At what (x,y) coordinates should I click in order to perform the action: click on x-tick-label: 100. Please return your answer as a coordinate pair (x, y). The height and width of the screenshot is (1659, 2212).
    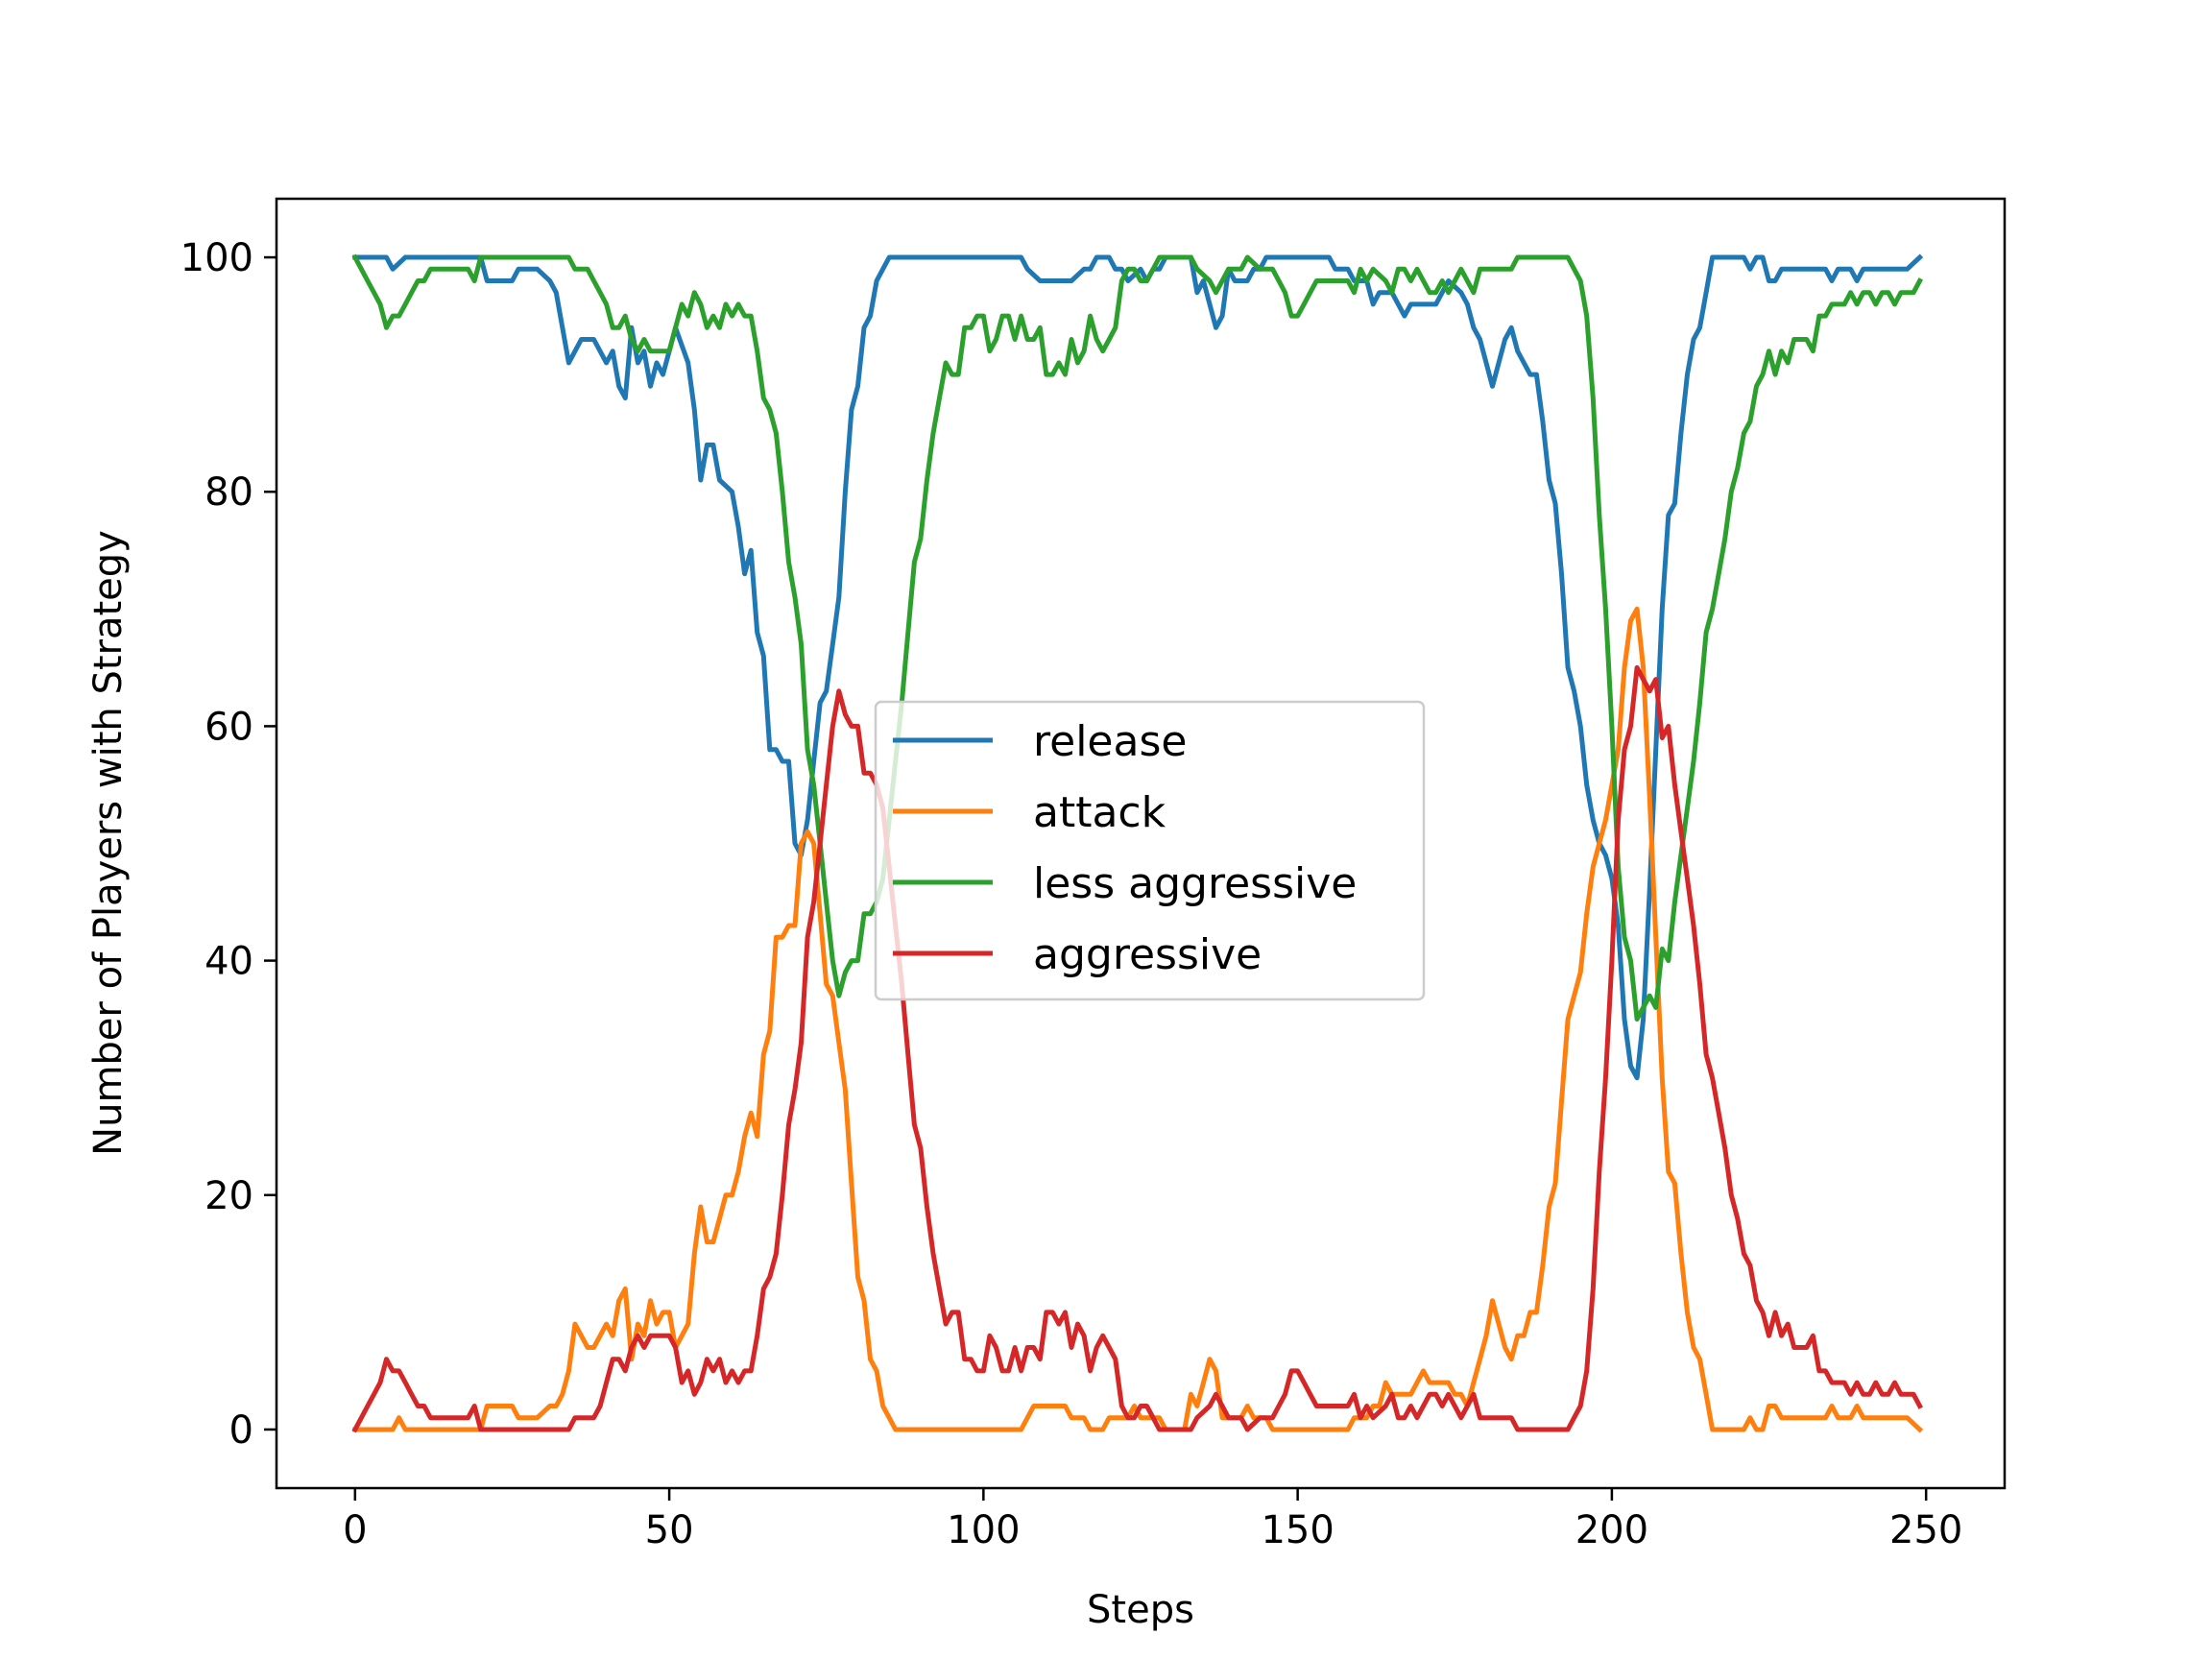
    Looking at the image, I should click on (984, 1530).